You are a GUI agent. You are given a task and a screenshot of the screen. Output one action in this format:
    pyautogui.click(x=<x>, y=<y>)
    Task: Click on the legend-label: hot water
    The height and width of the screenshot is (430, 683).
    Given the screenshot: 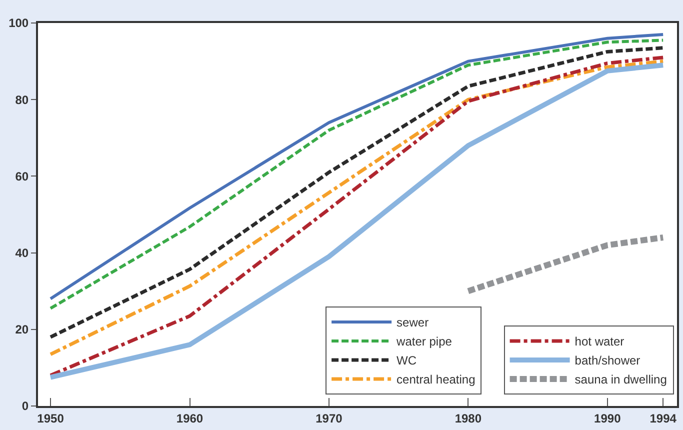 What is the action you would take?
    pyautogui.click(x=599, y=341)
    